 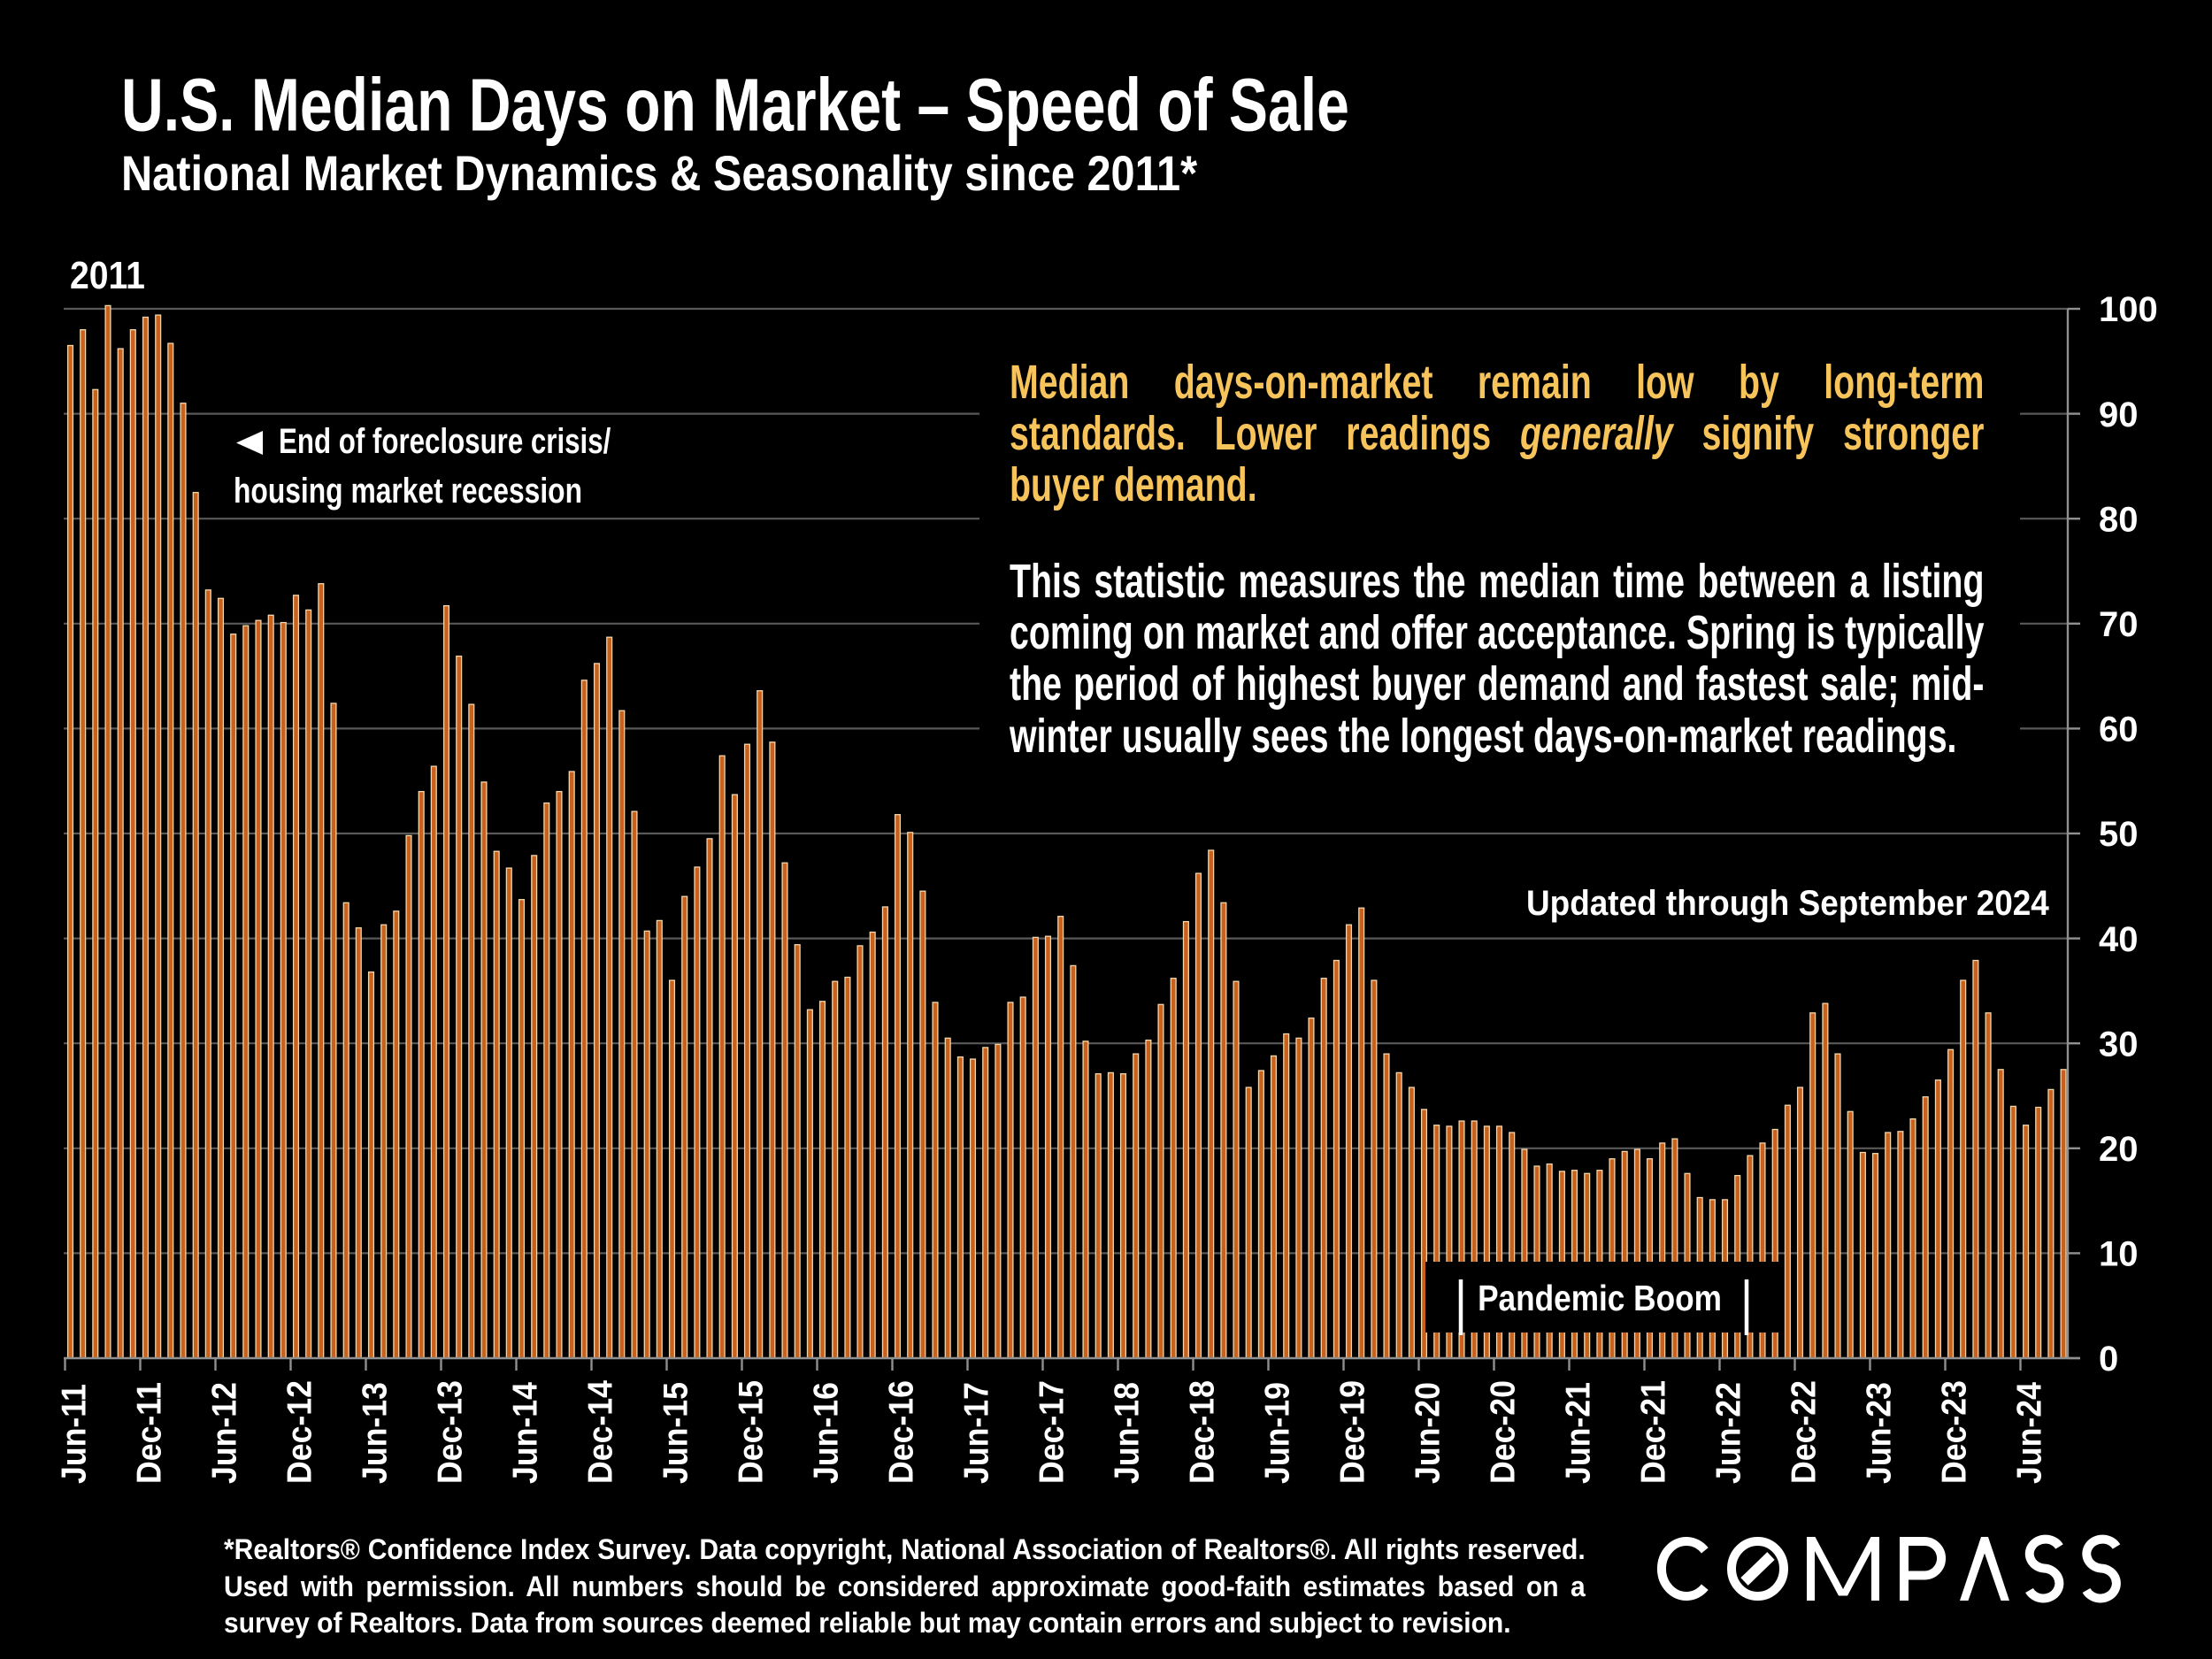 I want to click on svg-text: Pandemic Boom, so click(x=1600, y=1299).